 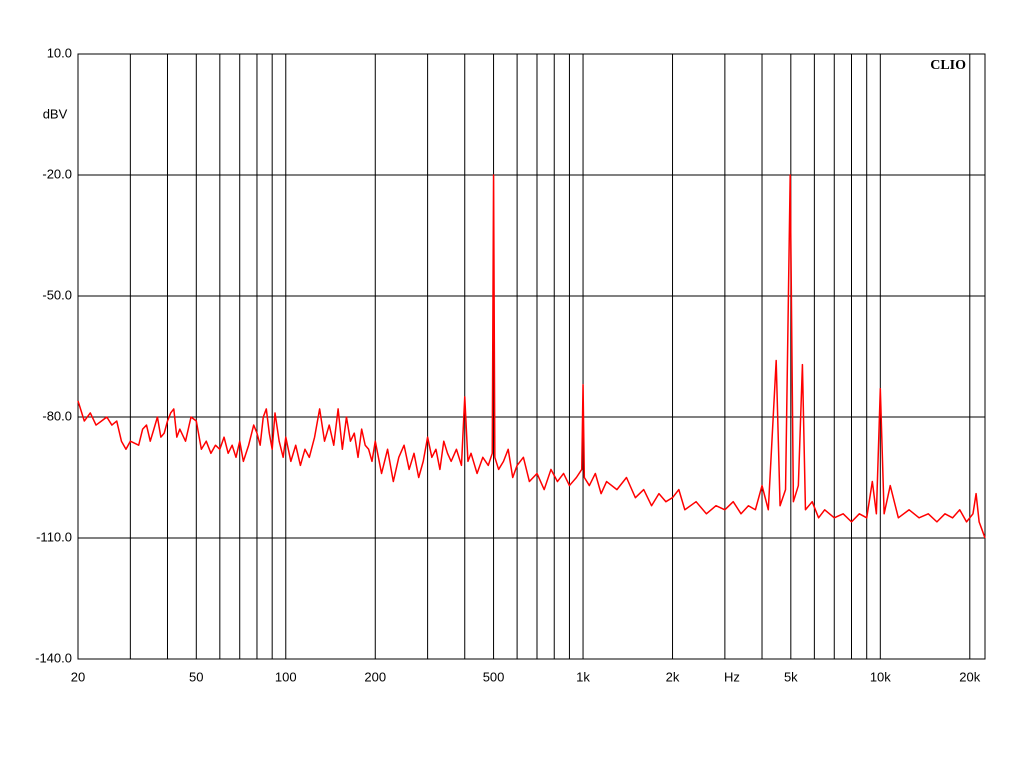 I want to click on y-tick-label: -50.0, so click(x=57, y=294).